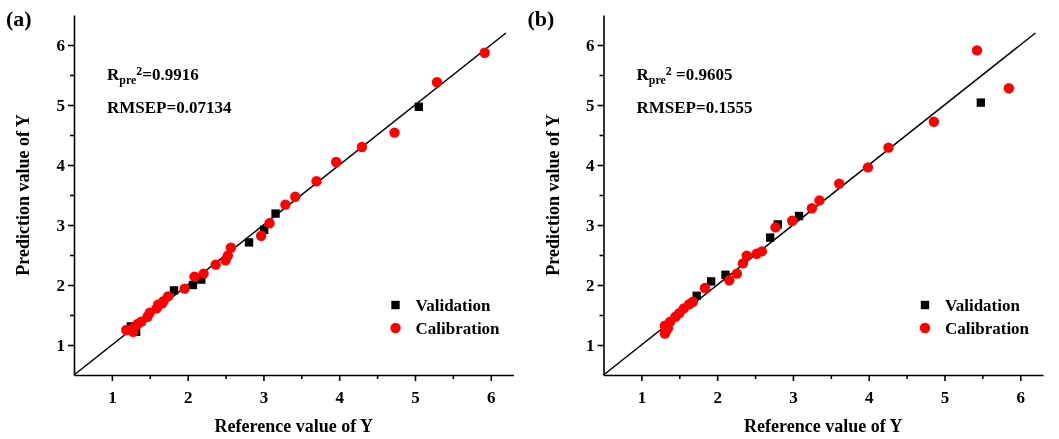  I want to click on annotation: RMSEP=0.1555, so click(694, 107).